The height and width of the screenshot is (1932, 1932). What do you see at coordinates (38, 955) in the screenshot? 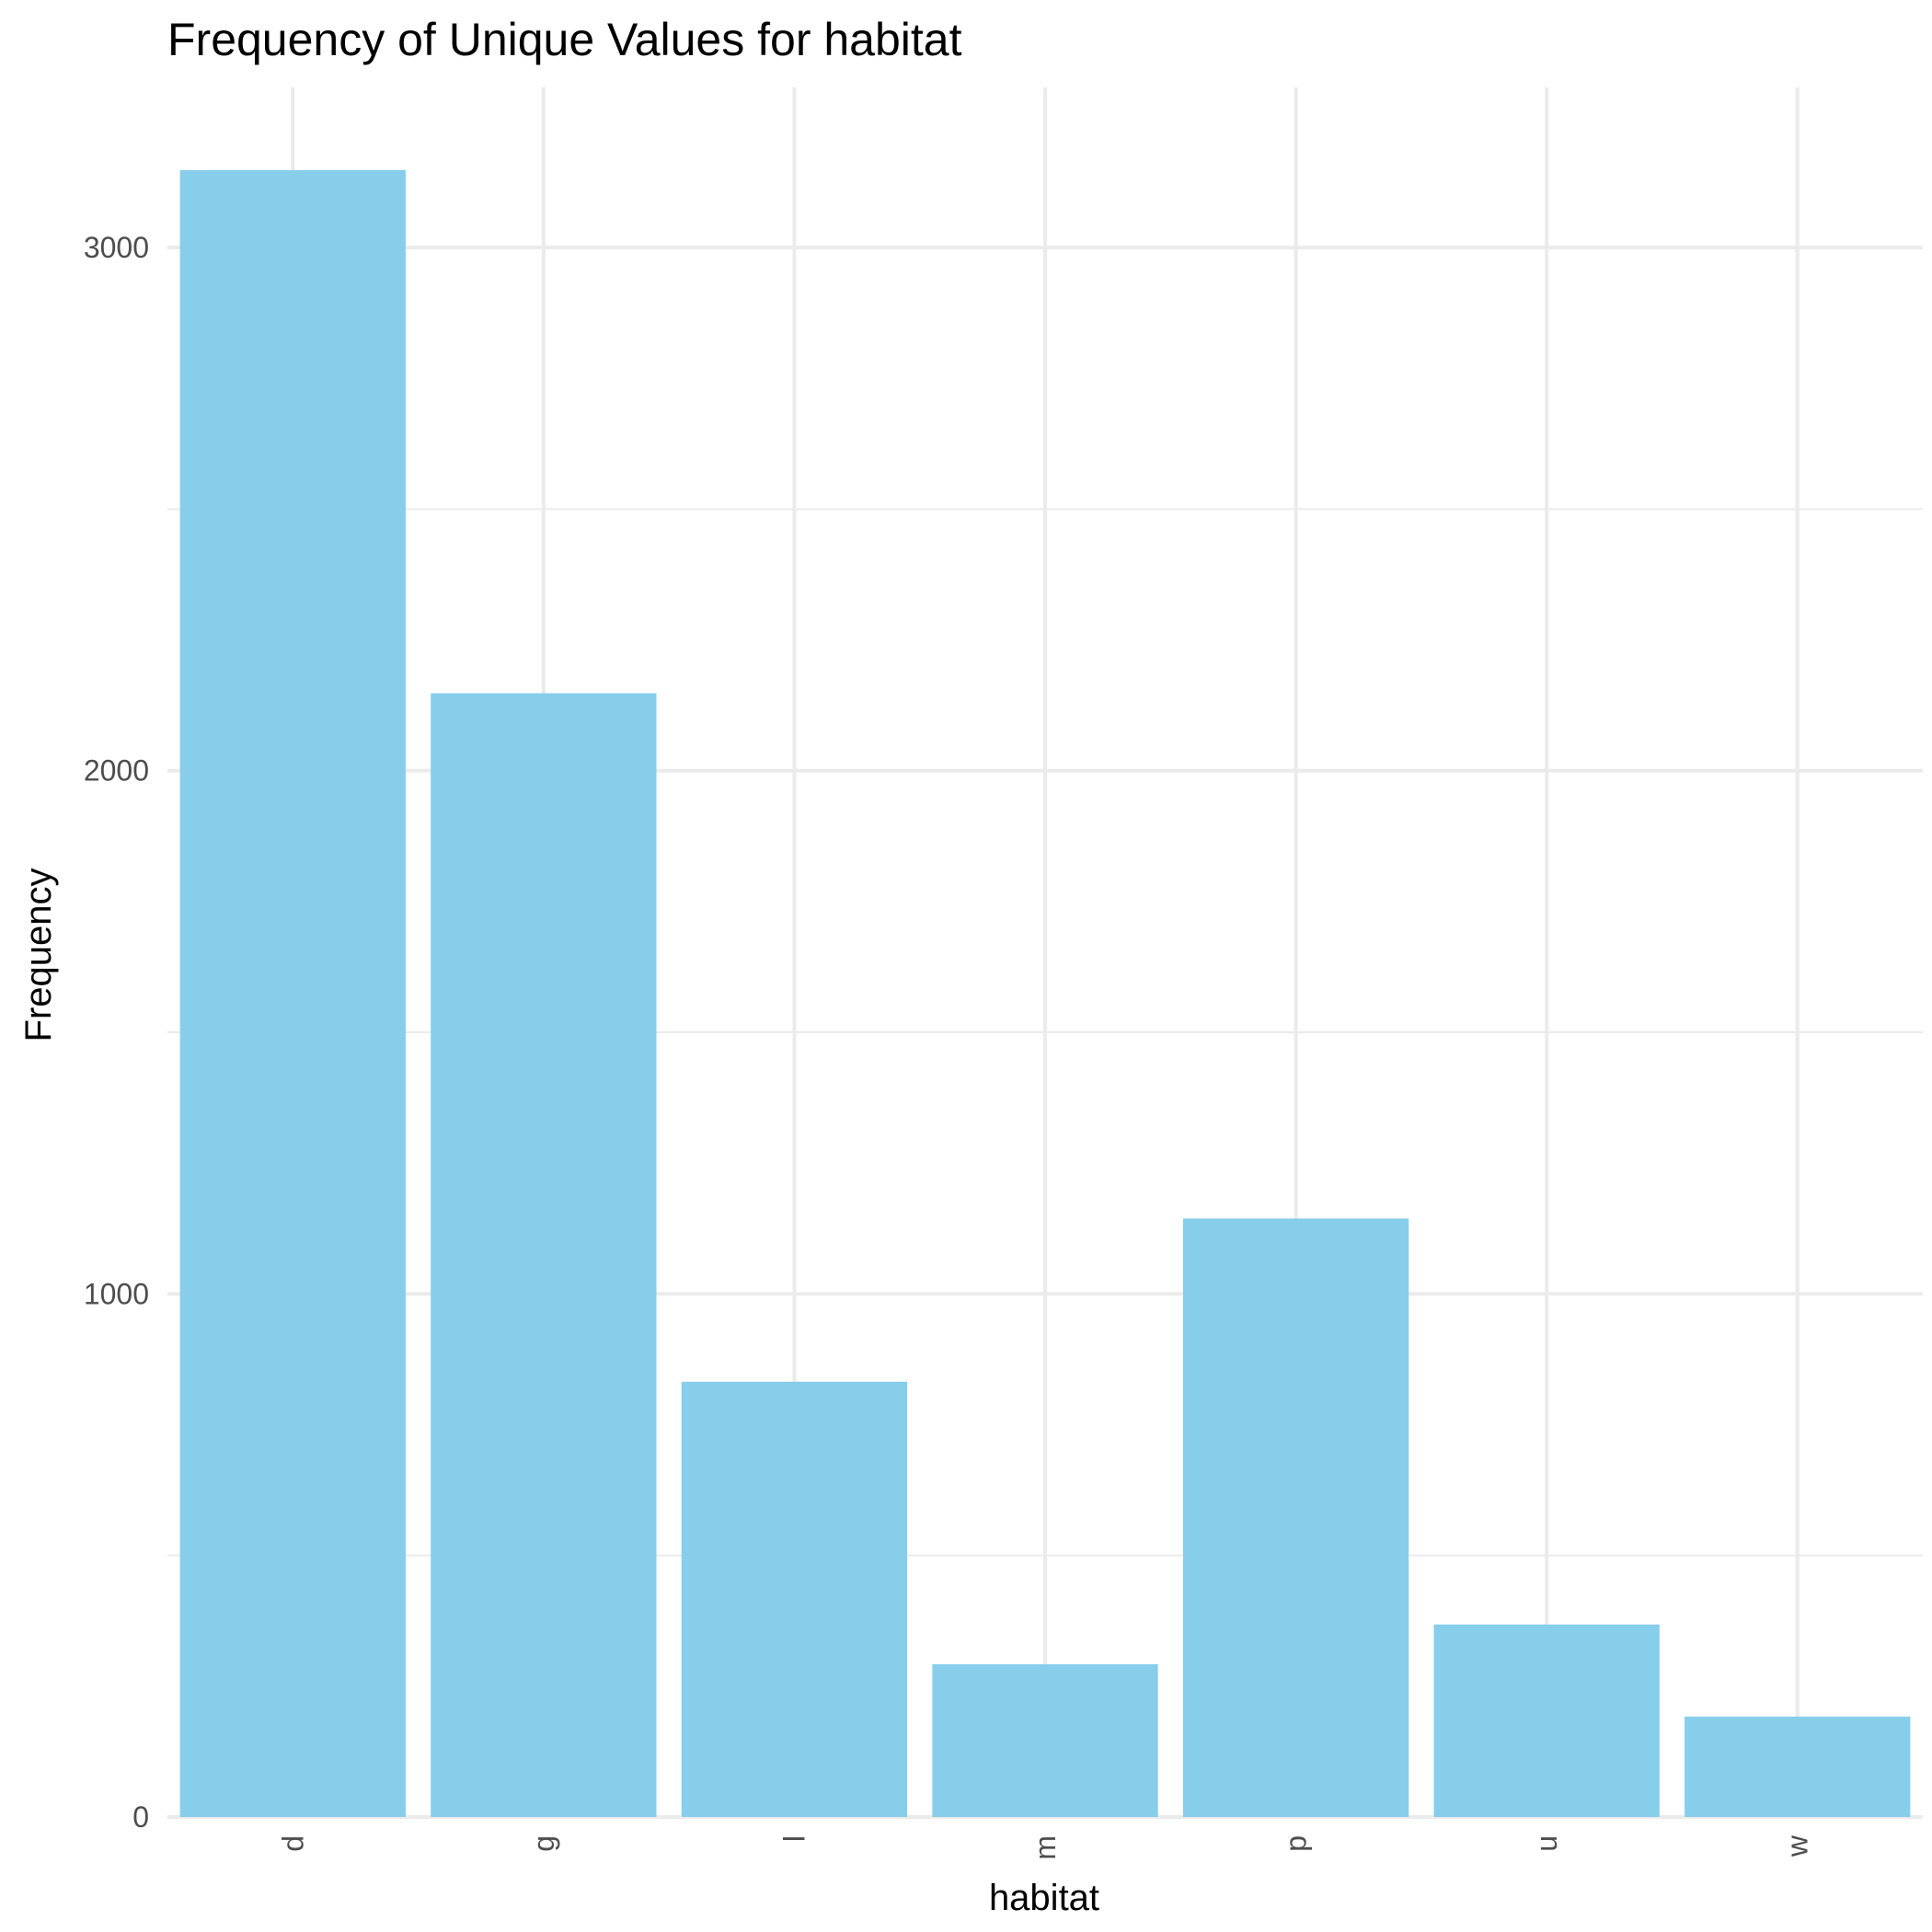
I see `y-axis-title: Frequency` at bounding box center [38, 955].